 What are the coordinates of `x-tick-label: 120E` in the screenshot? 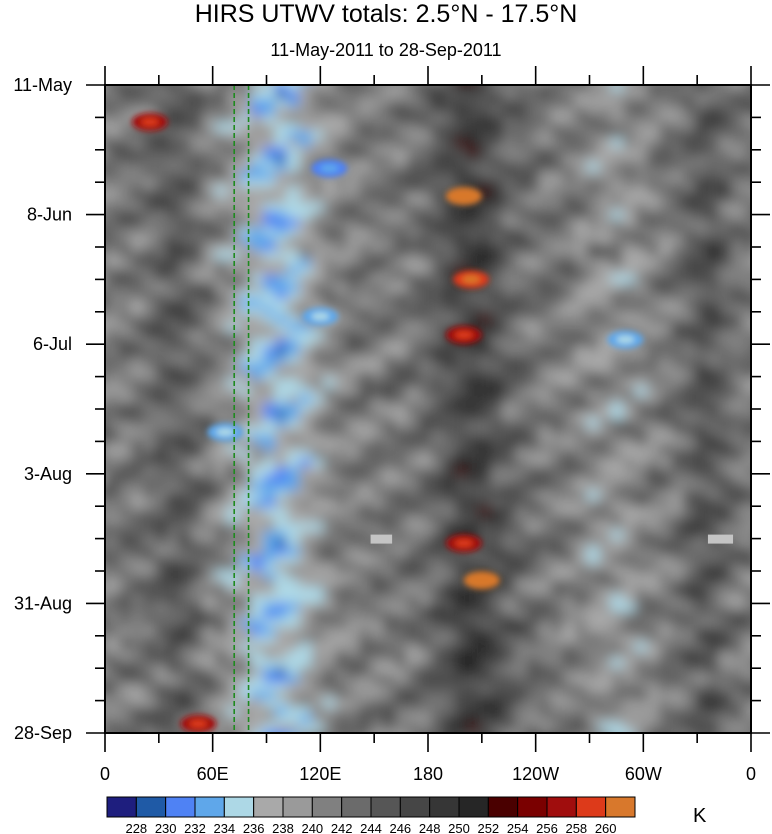 It's located at (320, 774).